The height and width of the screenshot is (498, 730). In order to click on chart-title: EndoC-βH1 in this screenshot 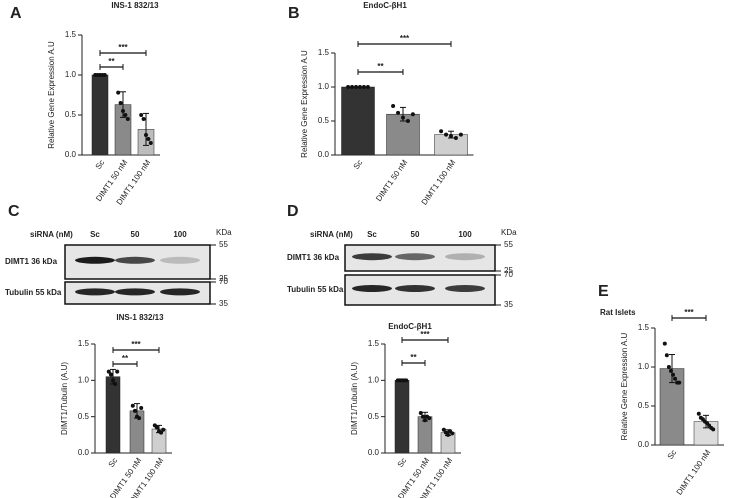, I will do `click(385, 5)`.